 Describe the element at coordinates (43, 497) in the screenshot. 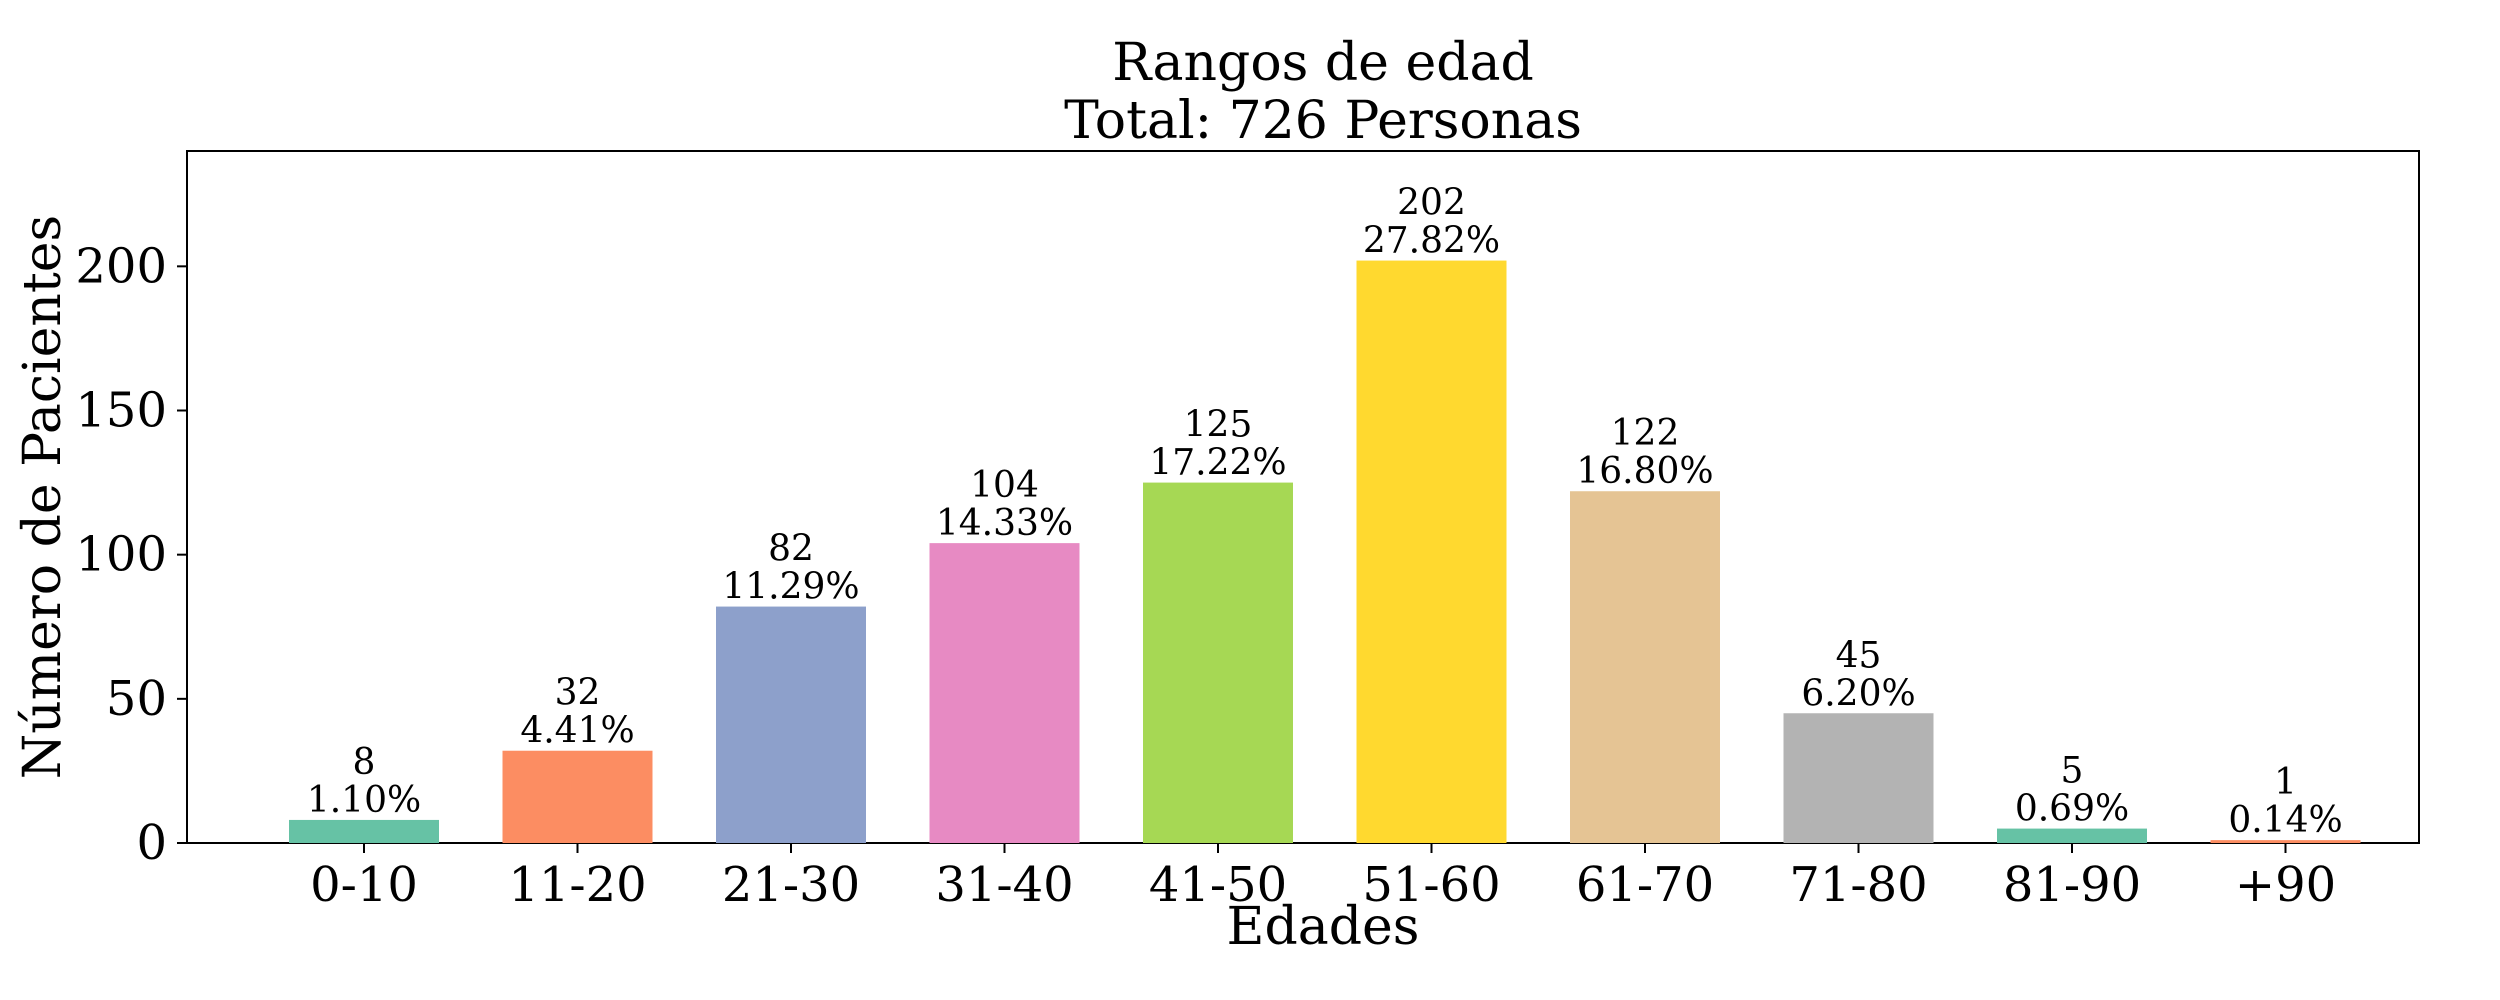

I see `y-axis-label: Número de Pacientes` at that location.